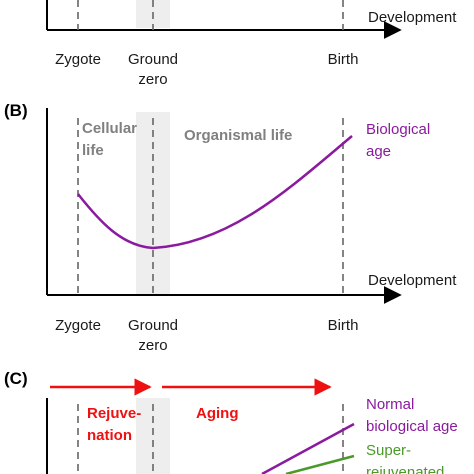 Image resolution: width=474 pixels, height=474 pixels. Describe the element at coordinates (378, 151) in the screenshot. I see `panel-b-curve-label-2: age` at that location.